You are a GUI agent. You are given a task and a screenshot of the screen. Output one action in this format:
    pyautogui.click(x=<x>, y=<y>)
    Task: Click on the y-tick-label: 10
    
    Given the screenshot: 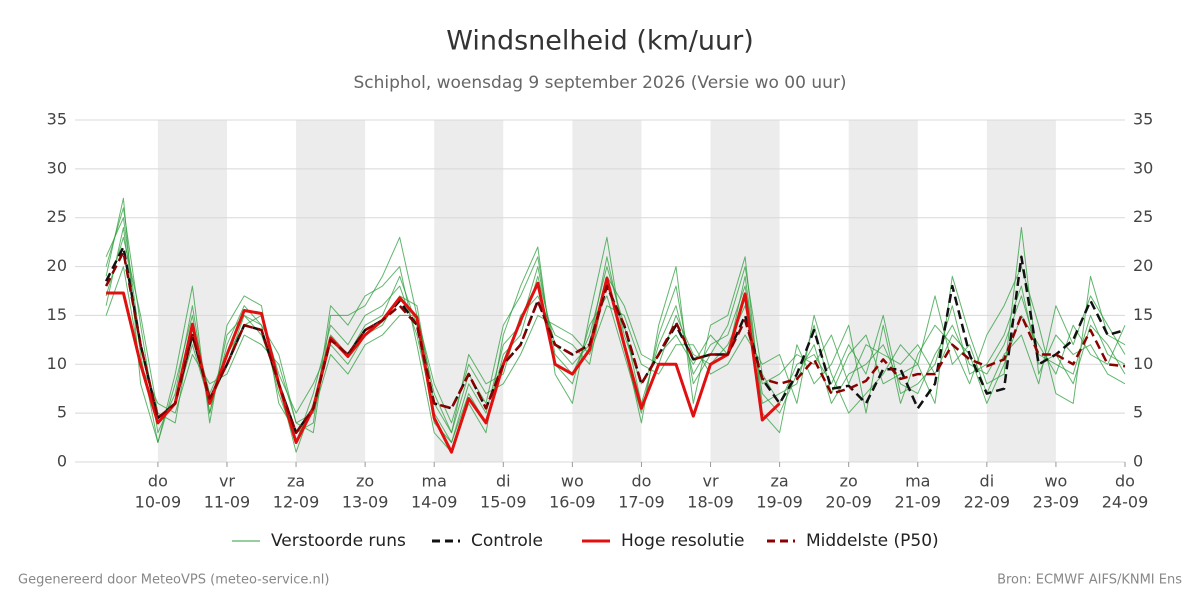 What is the action you would take?
    pyautogui.click(x=57, y=363)
    